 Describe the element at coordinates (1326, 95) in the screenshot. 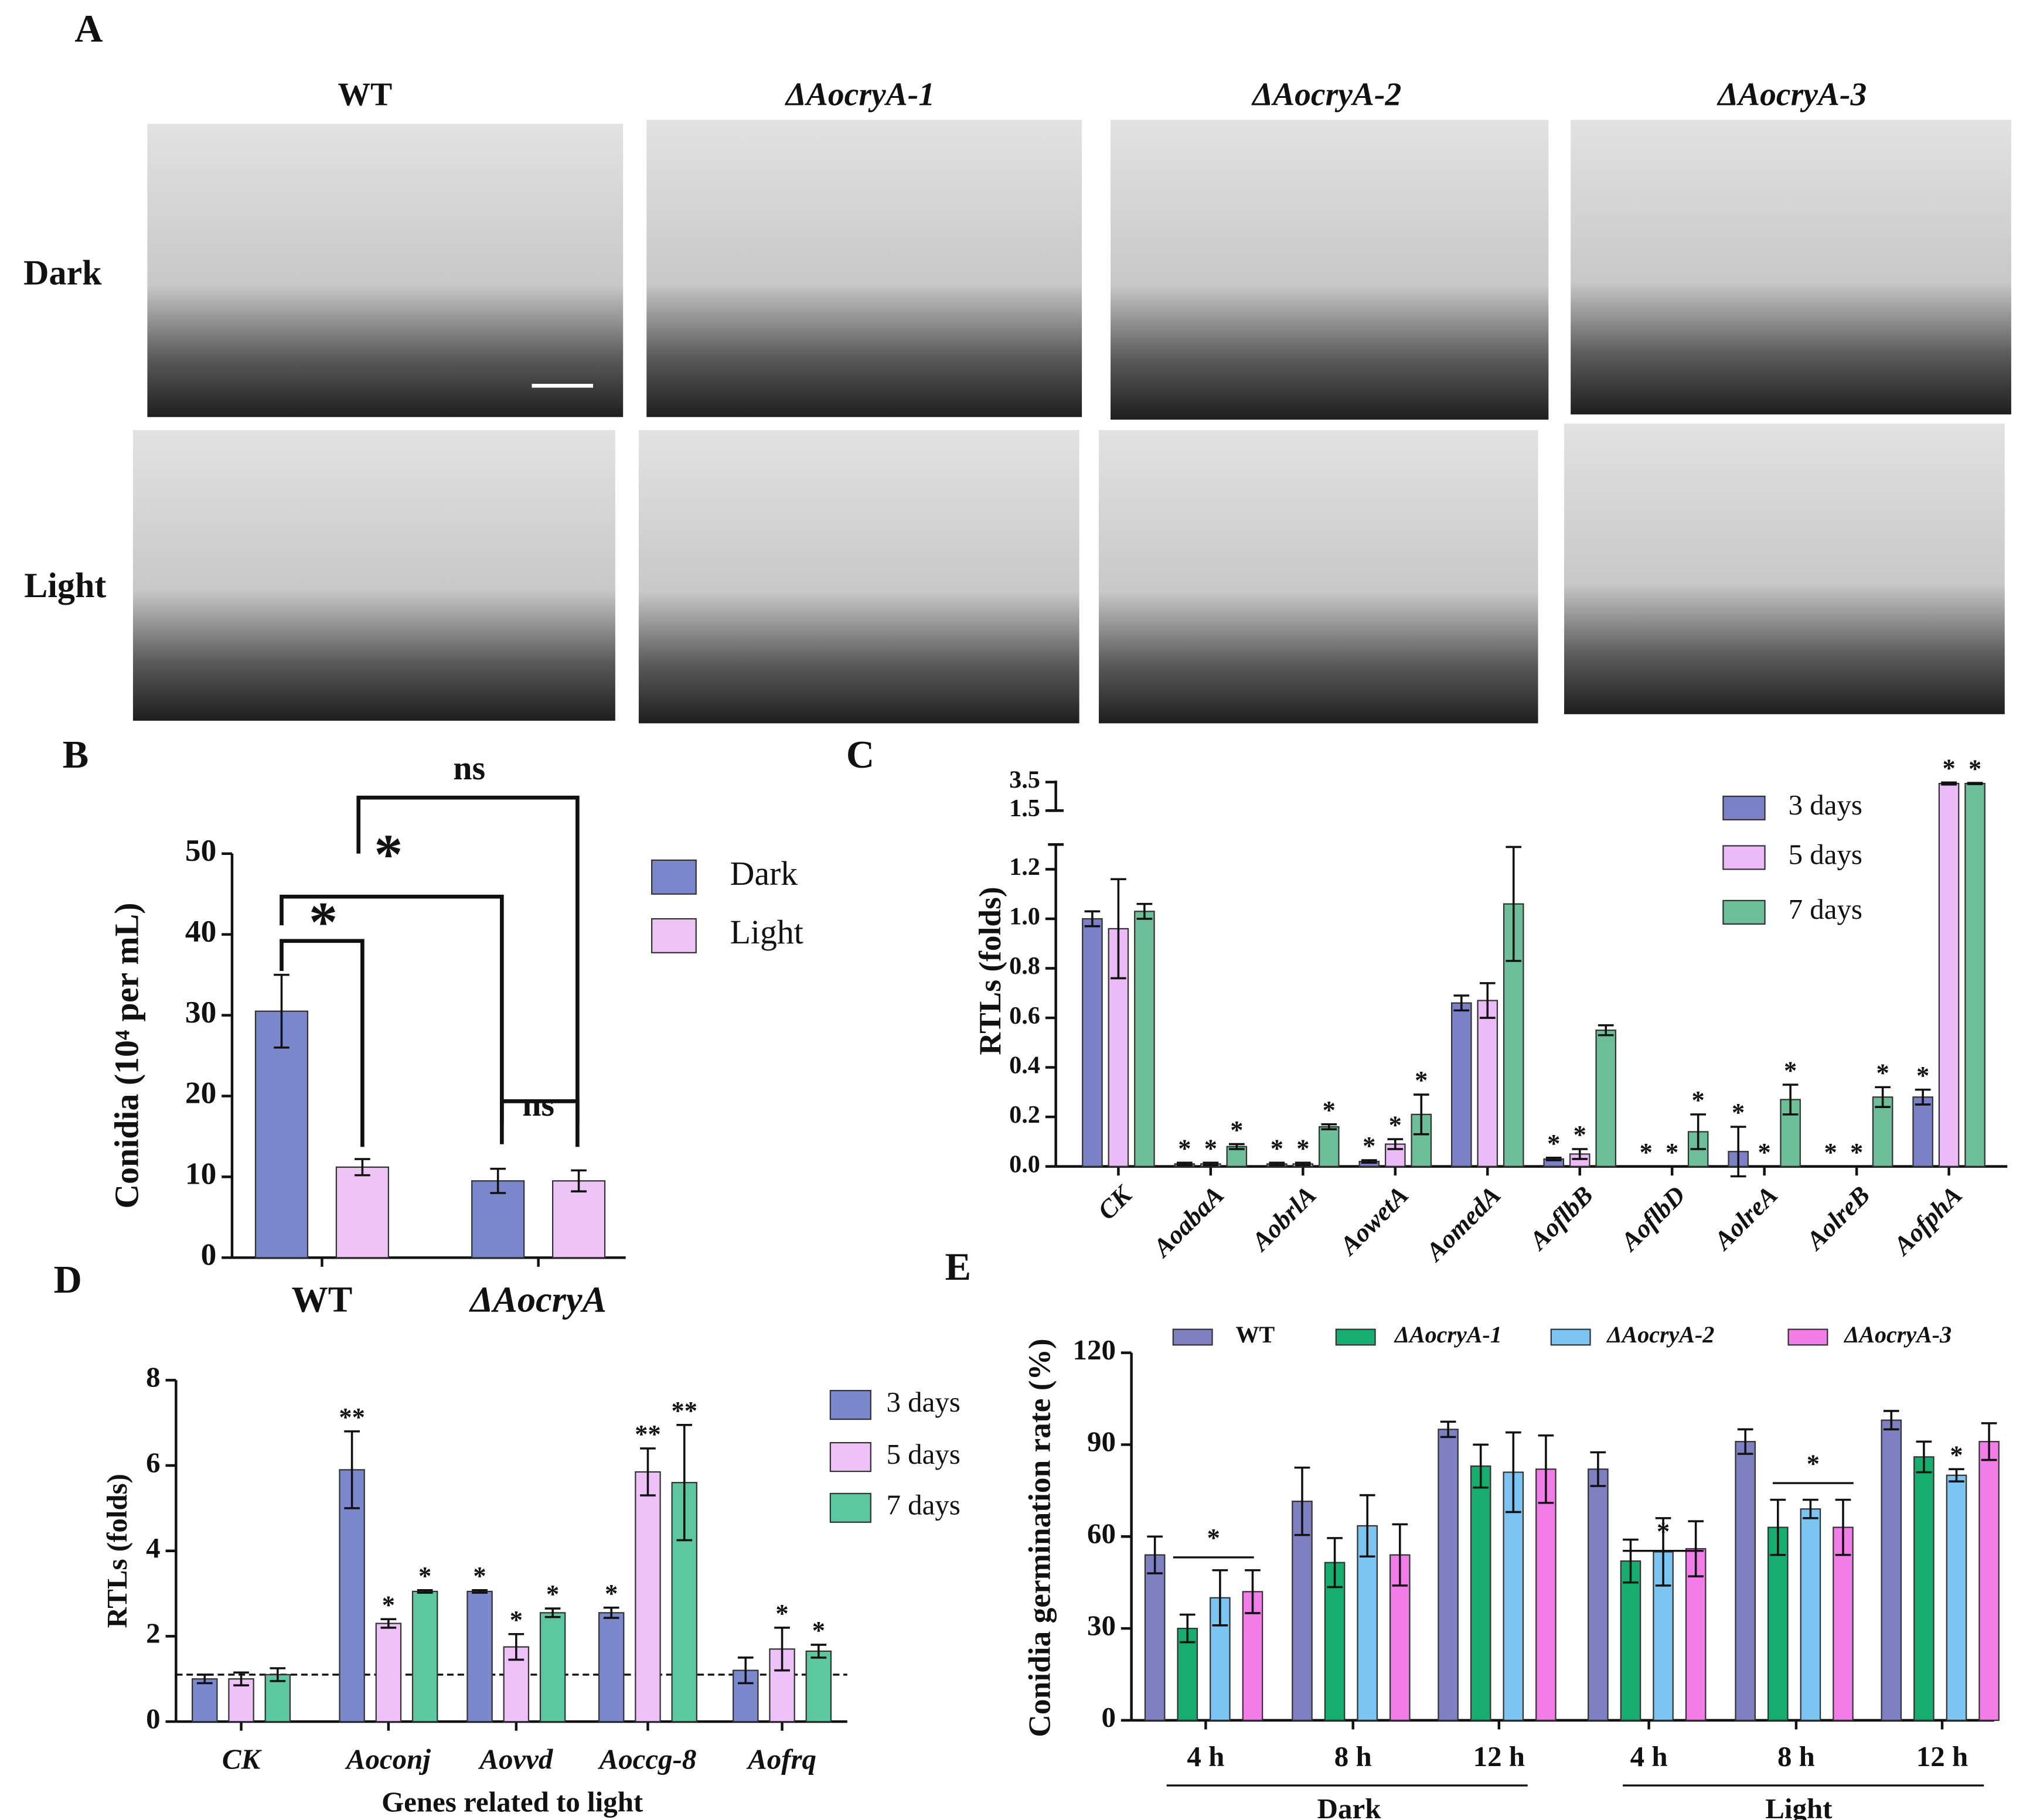

I see `column-label: ΔAocryA-2` at that location.